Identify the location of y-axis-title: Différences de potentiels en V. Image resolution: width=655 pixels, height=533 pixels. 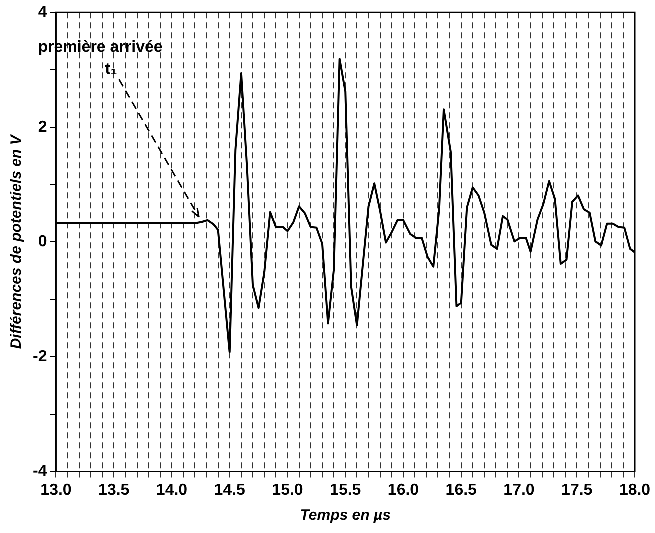
(17, 241).